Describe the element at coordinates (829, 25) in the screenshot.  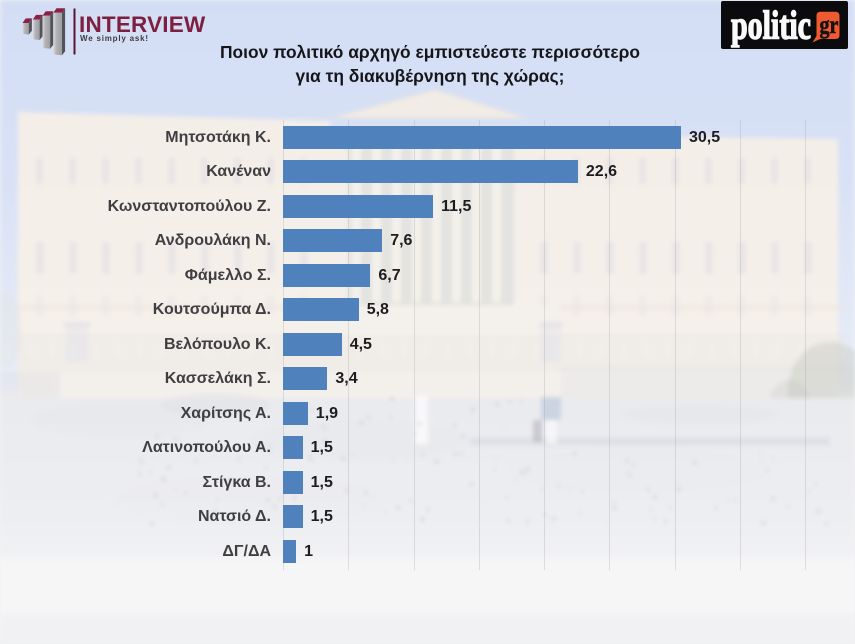
I see `svg-text: gr` at that location.